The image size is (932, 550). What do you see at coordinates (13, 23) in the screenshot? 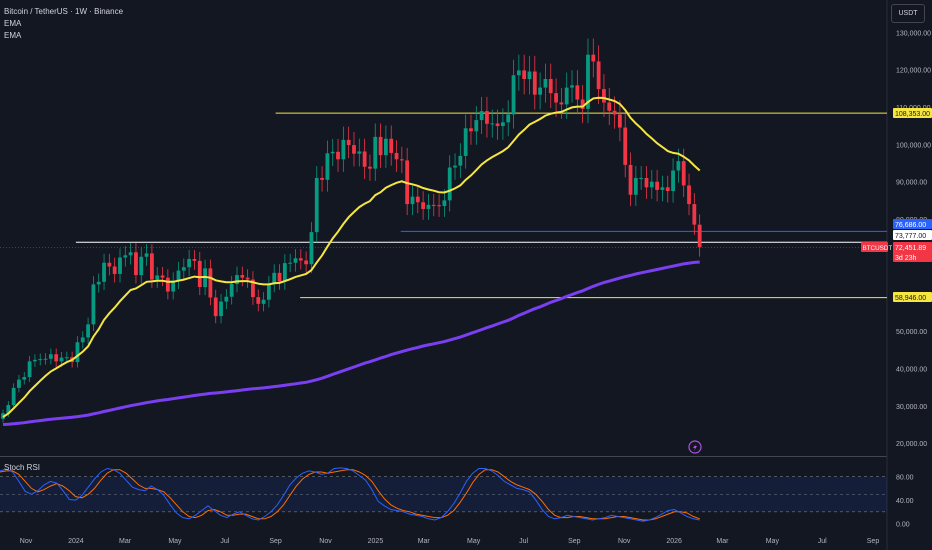
I see `indicator-ema-1: EMA` at bounding box center [13, 23].